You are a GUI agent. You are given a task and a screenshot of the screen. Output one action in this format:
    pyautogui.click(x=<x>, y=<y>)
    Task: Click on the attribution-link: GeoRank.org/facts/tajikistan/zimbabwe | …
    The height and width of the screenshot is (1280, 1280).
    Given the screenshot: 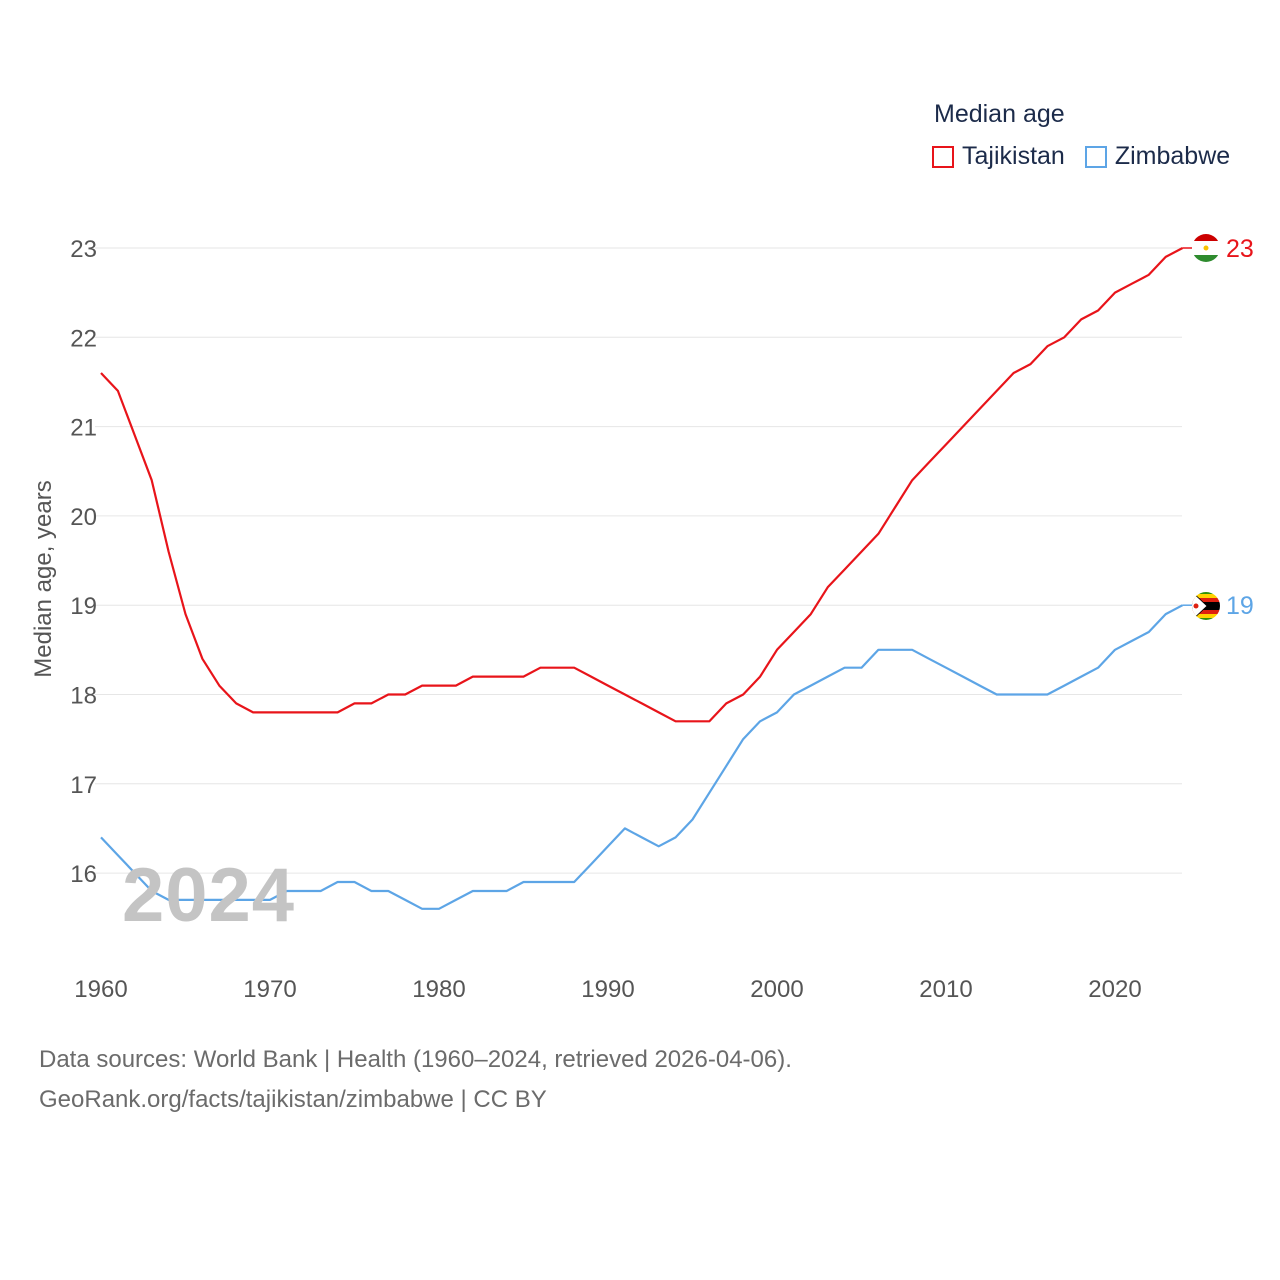 What is the action you would take?
    pyautogui.click(x=293, y=1099)
    